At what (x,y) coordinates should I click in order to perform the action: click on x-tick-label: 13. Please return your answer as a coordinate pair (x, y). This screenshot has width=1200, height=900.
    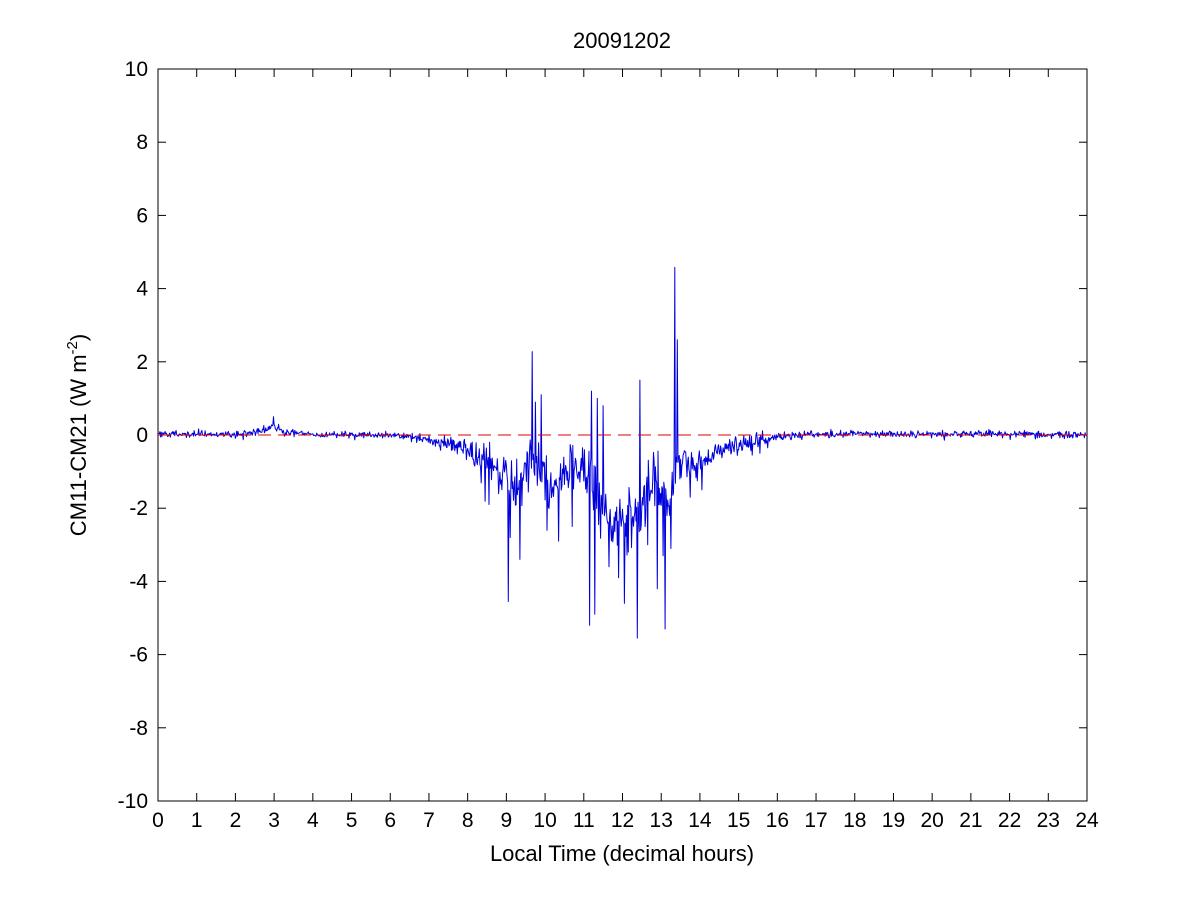
    Looking at the image, I should click on (661, 820).